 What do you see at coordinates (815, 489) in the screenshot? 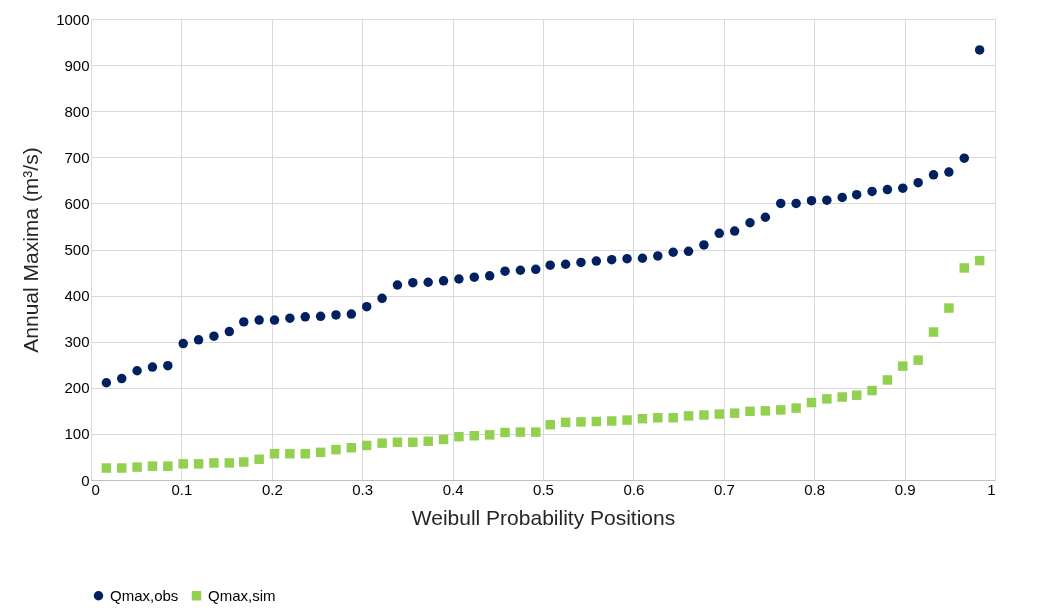
I see `x-tick-label: 0.8` at bounding box center [815, 489].